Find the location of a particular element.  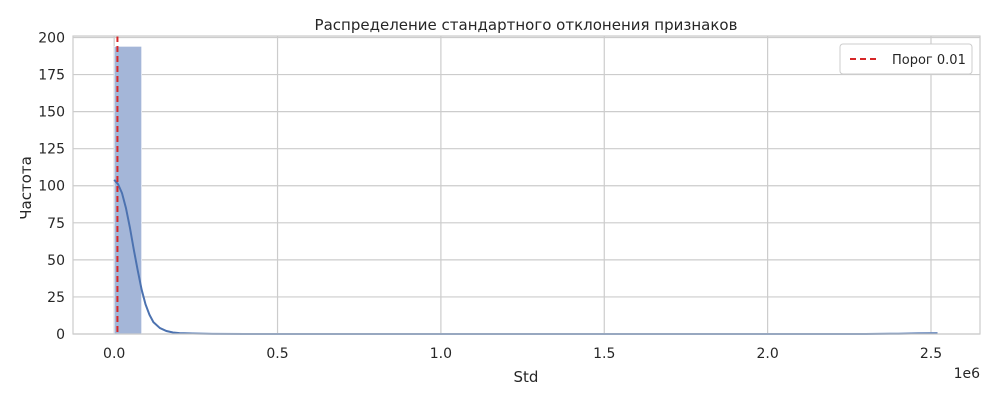

y-tick-label-6: 150 is located at coordinates (51, 113).